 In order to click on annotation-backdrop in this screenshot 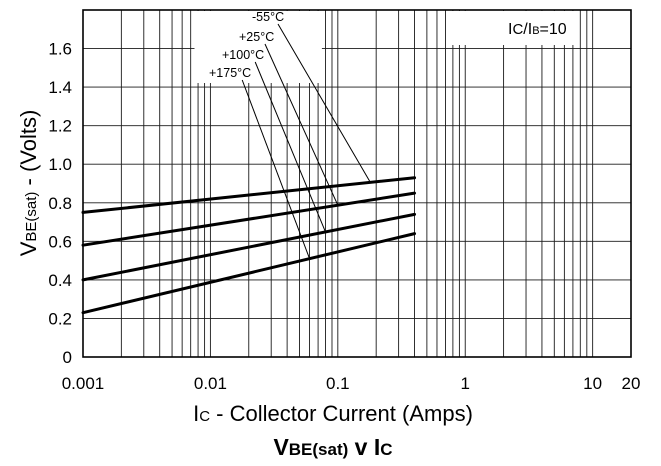, I will do `click(514, 28)`.